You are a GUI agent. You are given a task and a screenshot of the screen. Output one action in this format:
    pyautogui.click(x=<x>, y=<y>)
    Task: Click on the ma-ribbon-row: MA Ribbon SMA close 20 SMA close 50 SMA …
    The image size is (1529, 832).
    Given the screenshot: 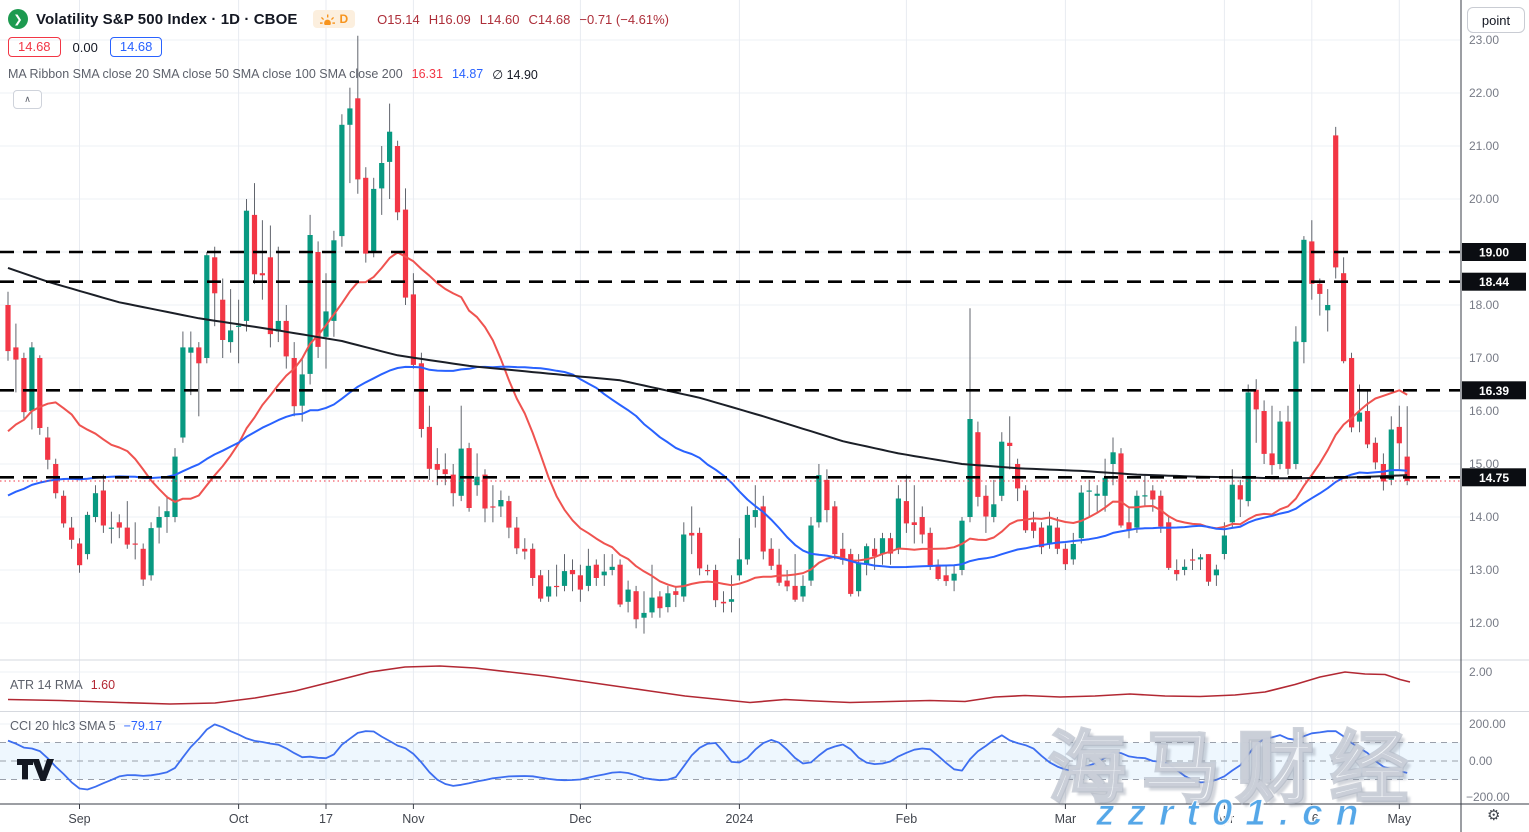 What is the action you would take?
    pyautogui.click(x=338, y=74)
    